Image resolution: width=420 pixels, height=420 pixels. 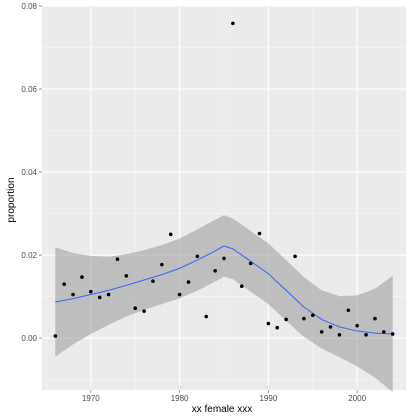 What do you see at coordinates (224, 396) in the screenshot?
I see `x-axis-ticks: 1970 1980 1990 2000` at bounding box center [224, 396].